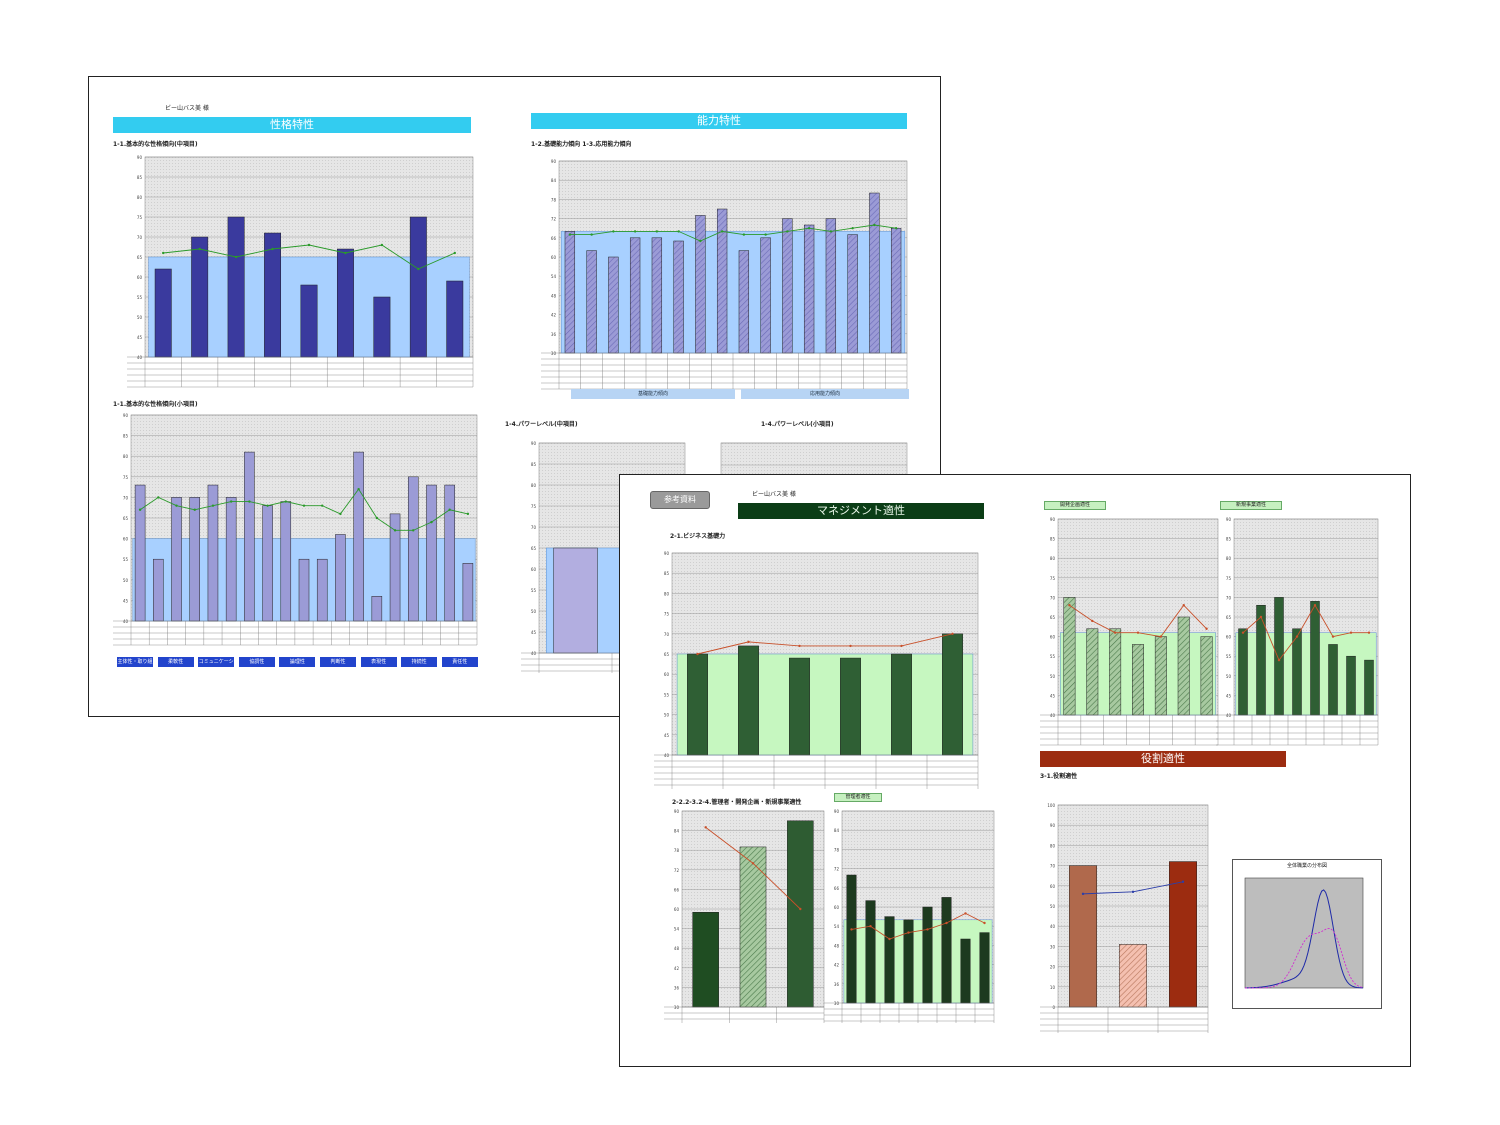 This screenshot has height=1125, width=1500. I want to click on chart-business-basics: 40 45 50 55 60 65 70 75 80 85 90, so click(816, 670).